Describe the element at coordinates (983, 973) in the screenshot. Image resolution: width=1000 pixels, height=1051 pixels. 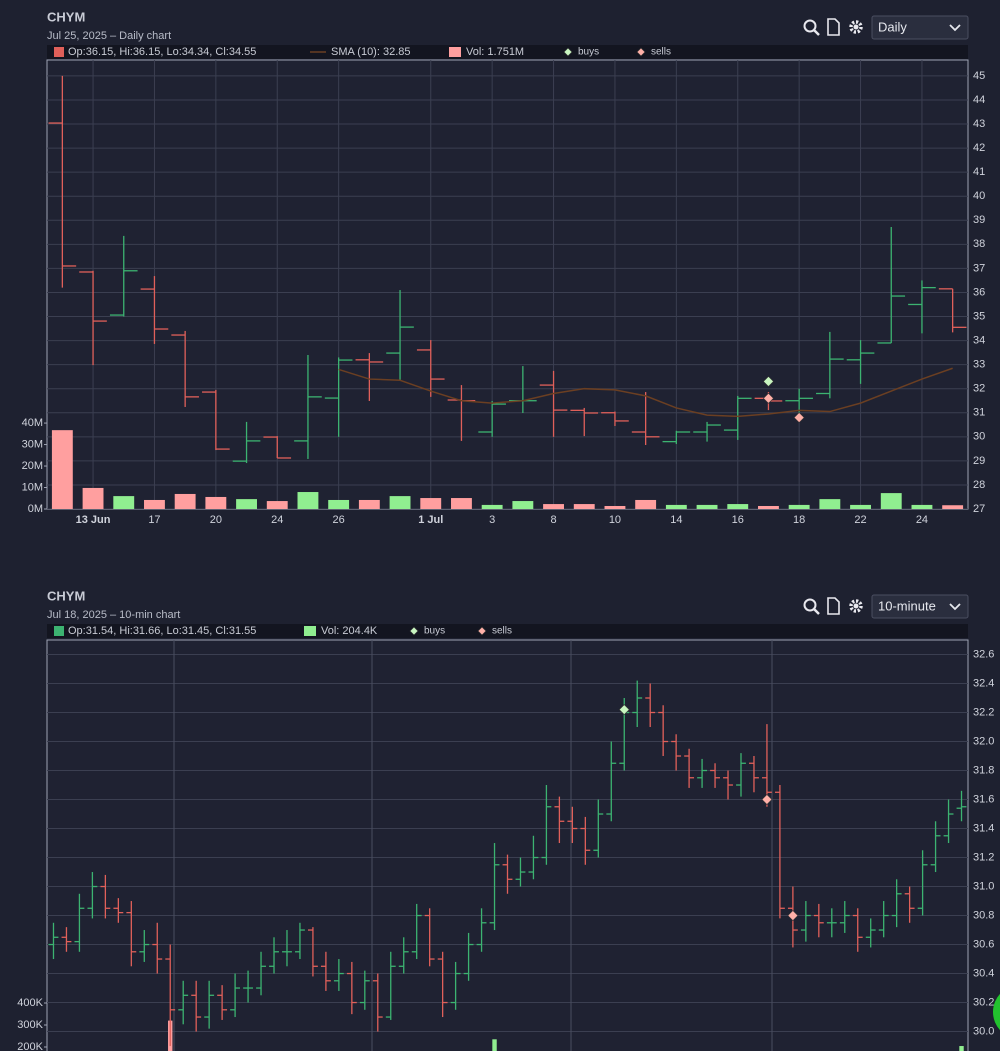
I see `y-tick-label: 30.4` at that location.